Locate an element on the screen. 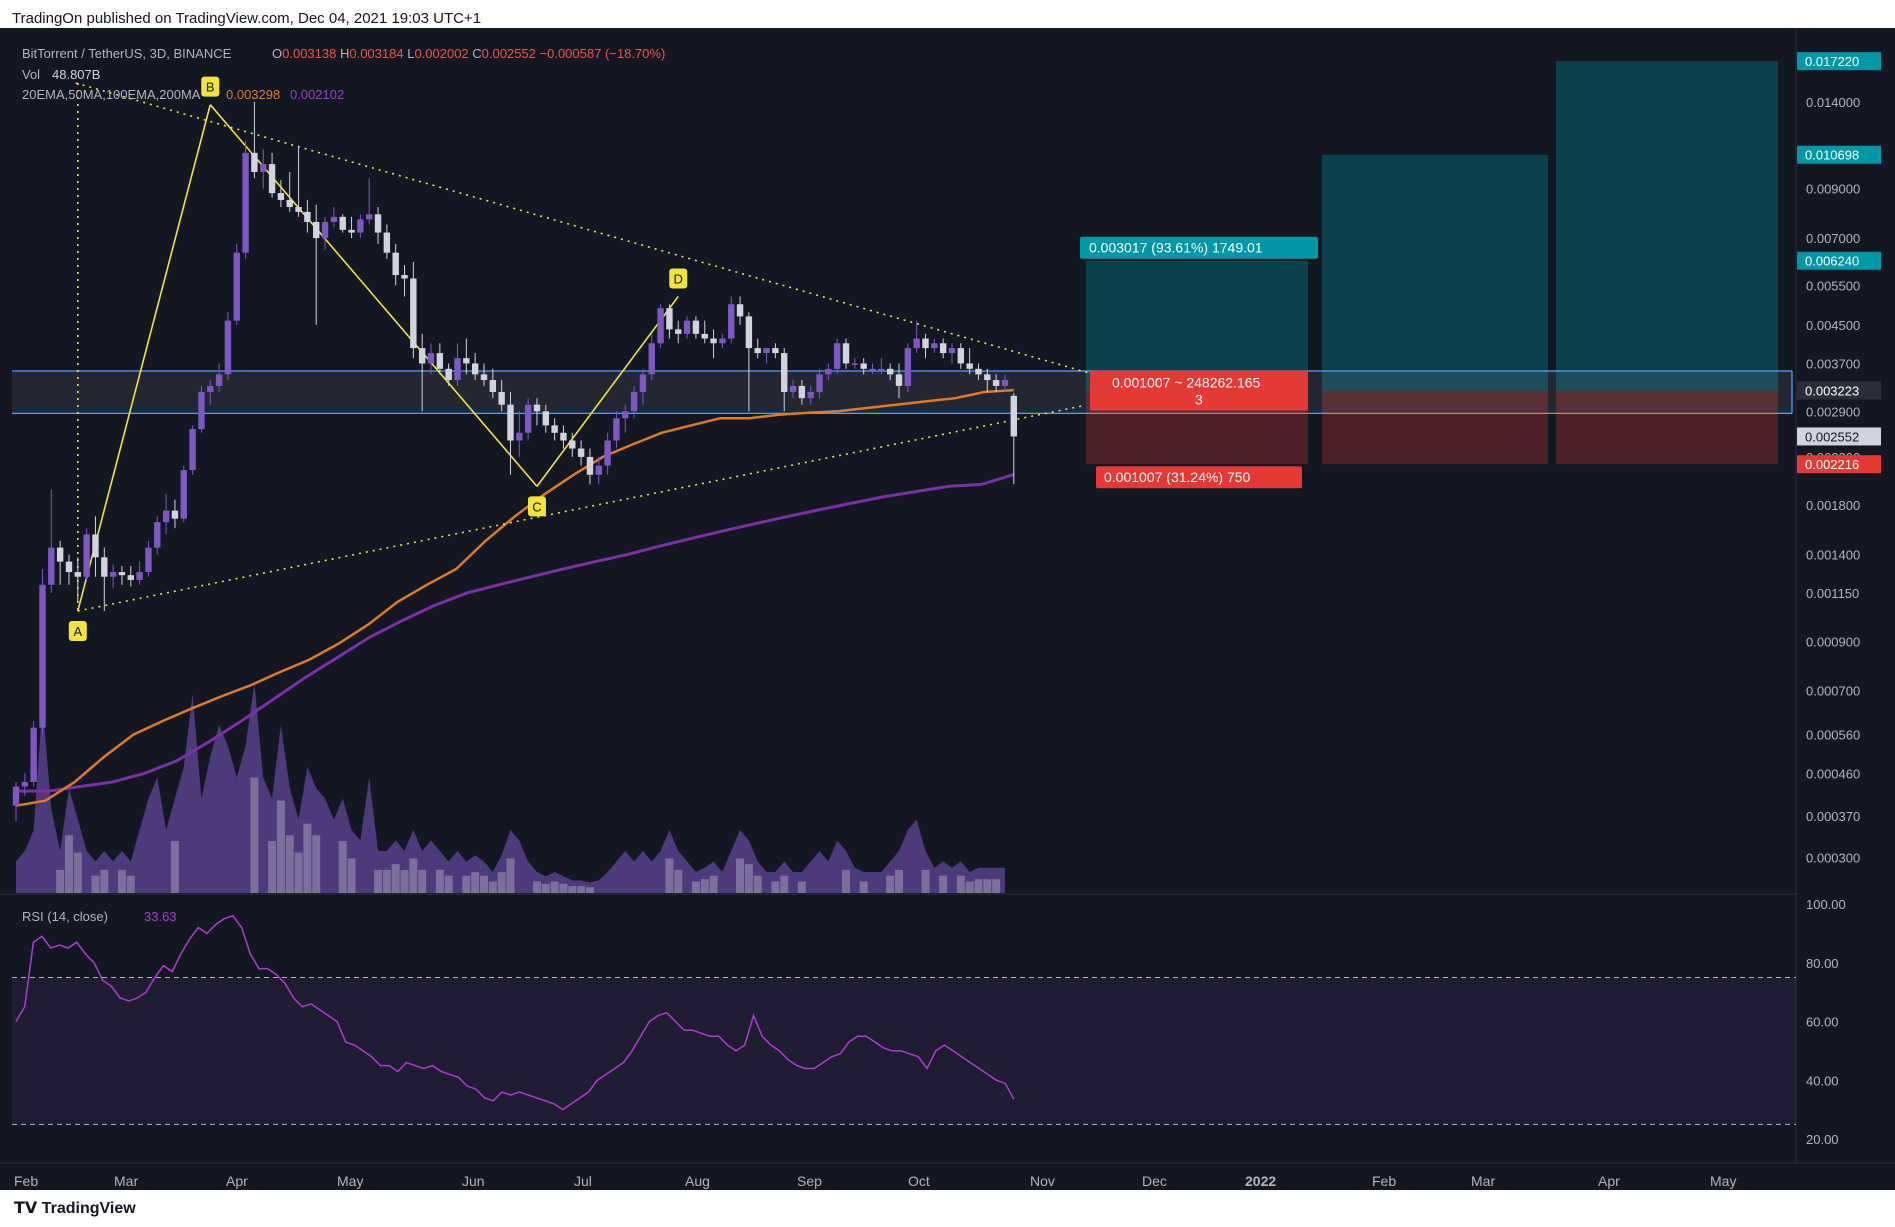 The height and width of the screenshot is (1227, 1895). rsi-value: 33.63 is located at coordinates (160, 916).